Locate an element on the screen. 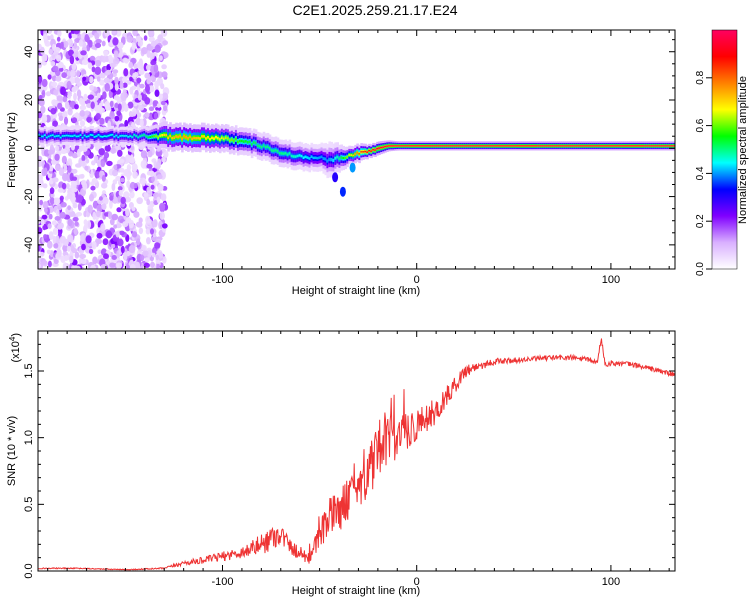  x-tick-label: -100 is located at coordinates (222, 280).